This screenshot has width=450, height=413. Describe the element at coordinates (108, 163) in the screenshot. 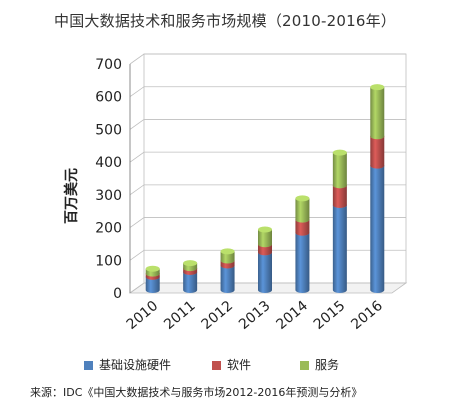

I see `y-tick-label: 400` at that location.